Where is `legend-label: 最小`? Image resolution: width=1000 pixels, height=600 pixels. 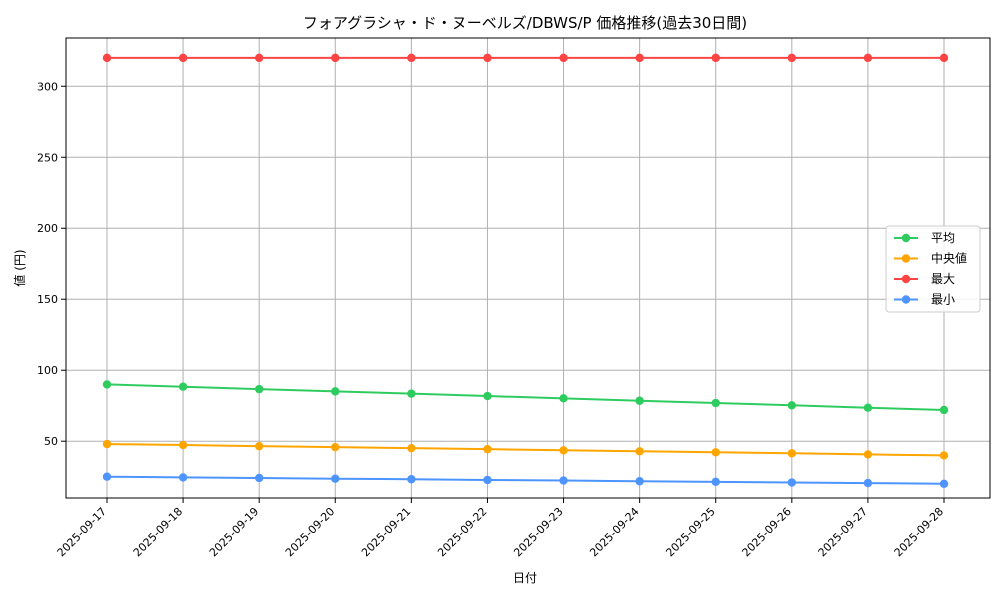
legend-label: 最小 is located at coordinates (943, 300).